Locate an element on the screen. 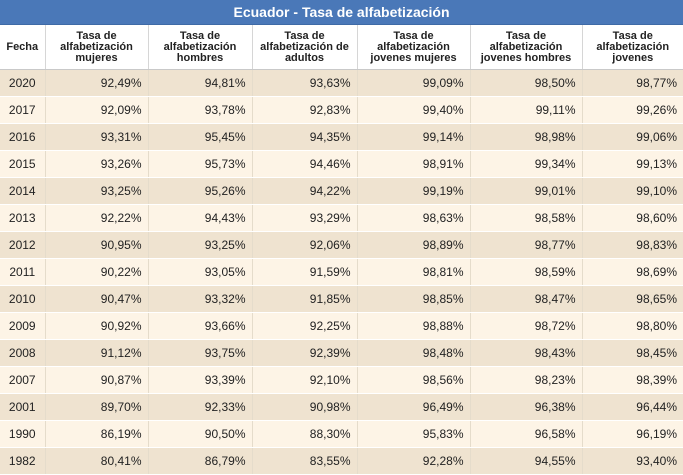 This screenshot has width=683, height=475. cell-jovenes: 93,40% is located at coordinates (632, 461).